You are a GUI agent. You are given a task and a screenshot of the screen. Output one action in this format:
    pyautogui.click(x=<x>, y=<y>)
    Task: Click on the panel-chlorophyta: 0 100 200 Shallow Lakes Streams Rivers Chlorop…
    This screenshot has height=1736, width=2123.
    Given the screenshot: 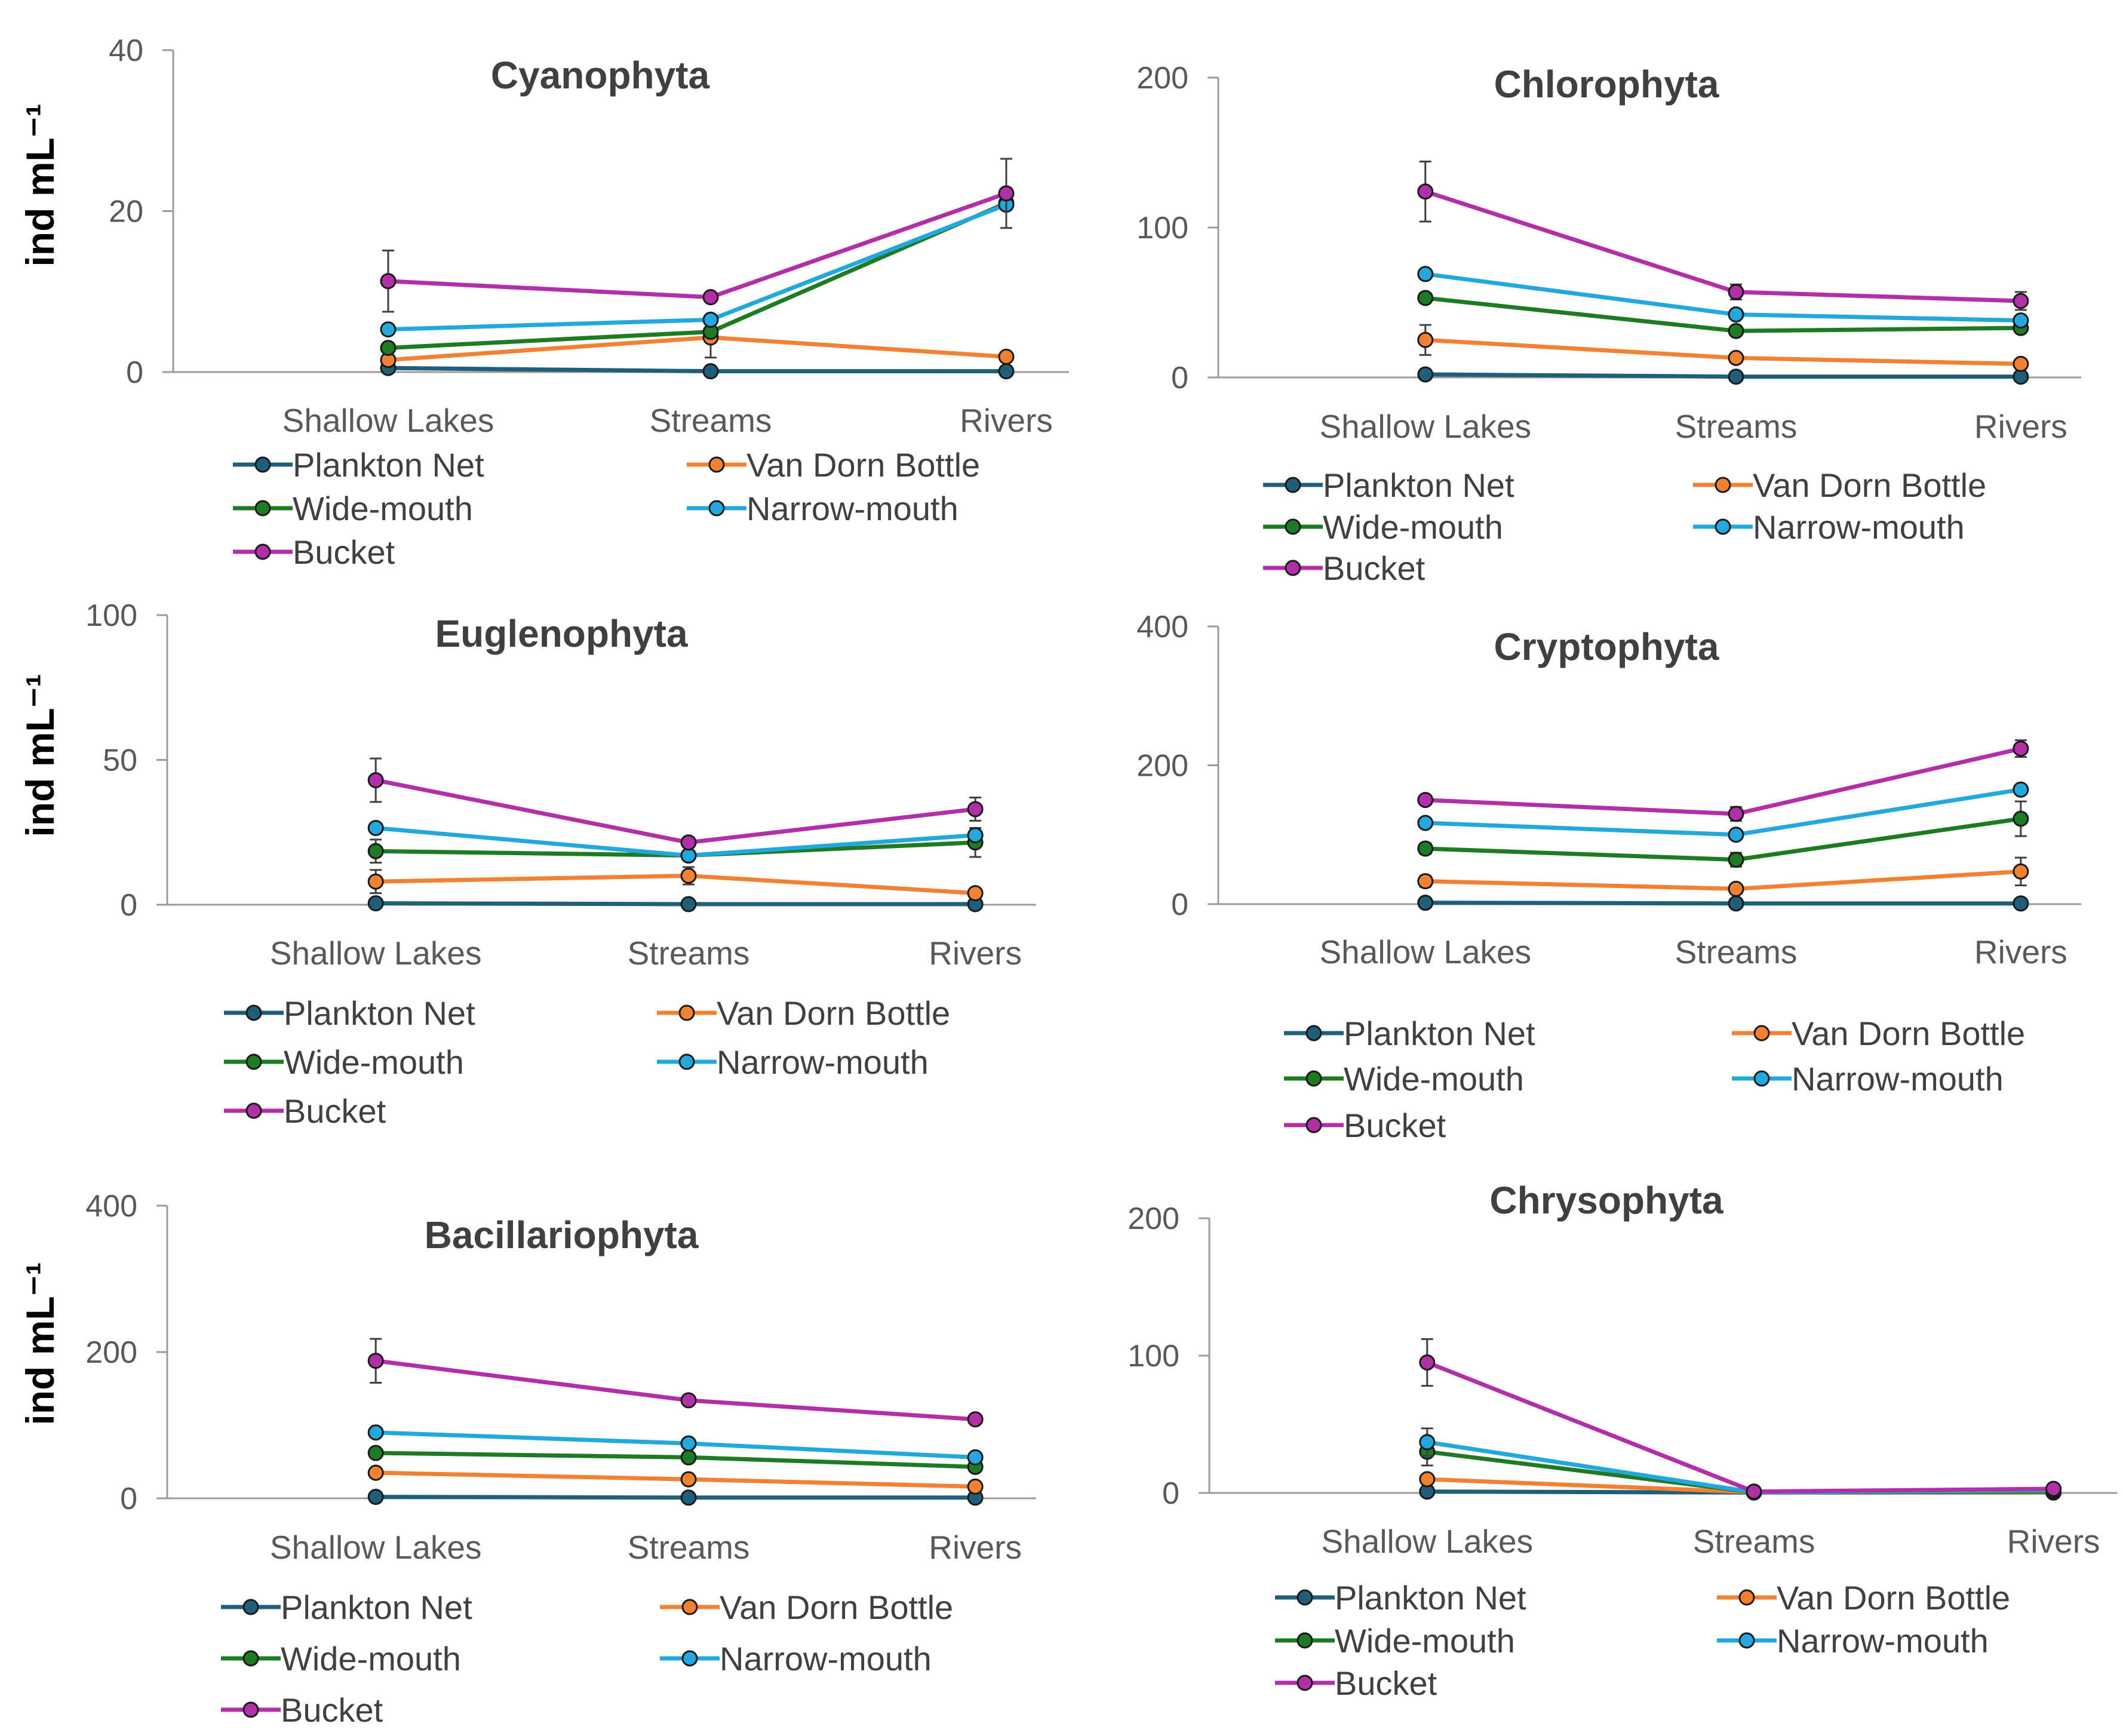 What is the action you would take?
    pyautogui.click(x=1608, y=324)
    